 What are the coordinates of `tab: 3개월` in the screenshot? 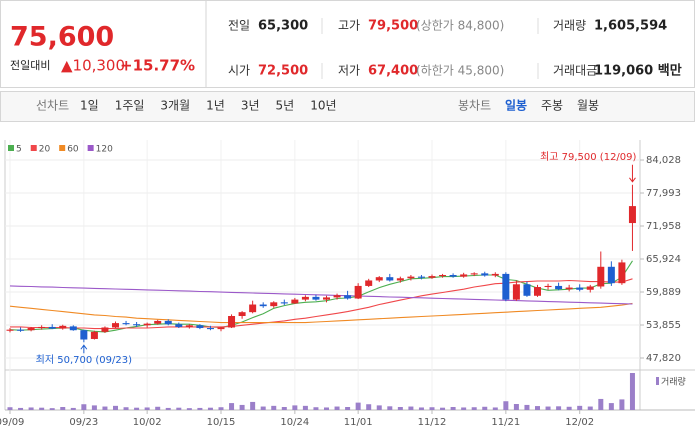 It's located at (175, 106).